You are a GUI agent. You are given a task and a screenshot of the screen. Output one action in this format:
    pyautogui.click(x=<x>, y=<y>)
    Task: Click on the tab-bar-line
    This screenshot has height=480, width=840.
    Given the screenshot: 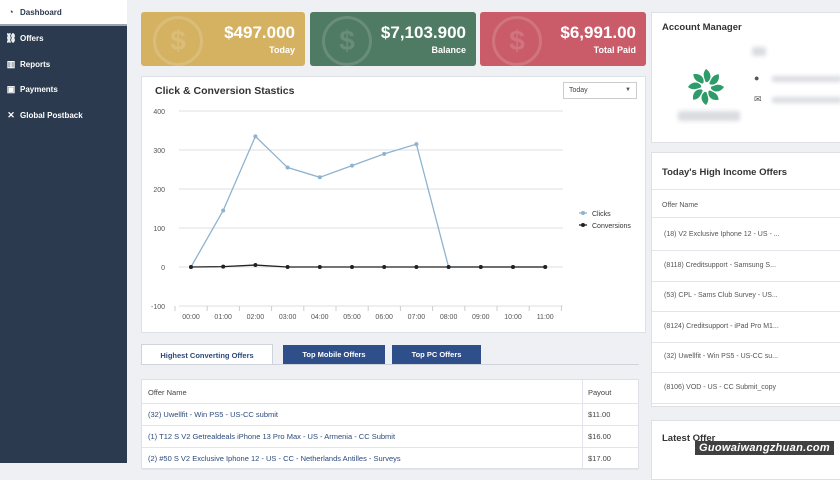 What is the action you would take?
    pyautogui.click(x=390, y=364)
    